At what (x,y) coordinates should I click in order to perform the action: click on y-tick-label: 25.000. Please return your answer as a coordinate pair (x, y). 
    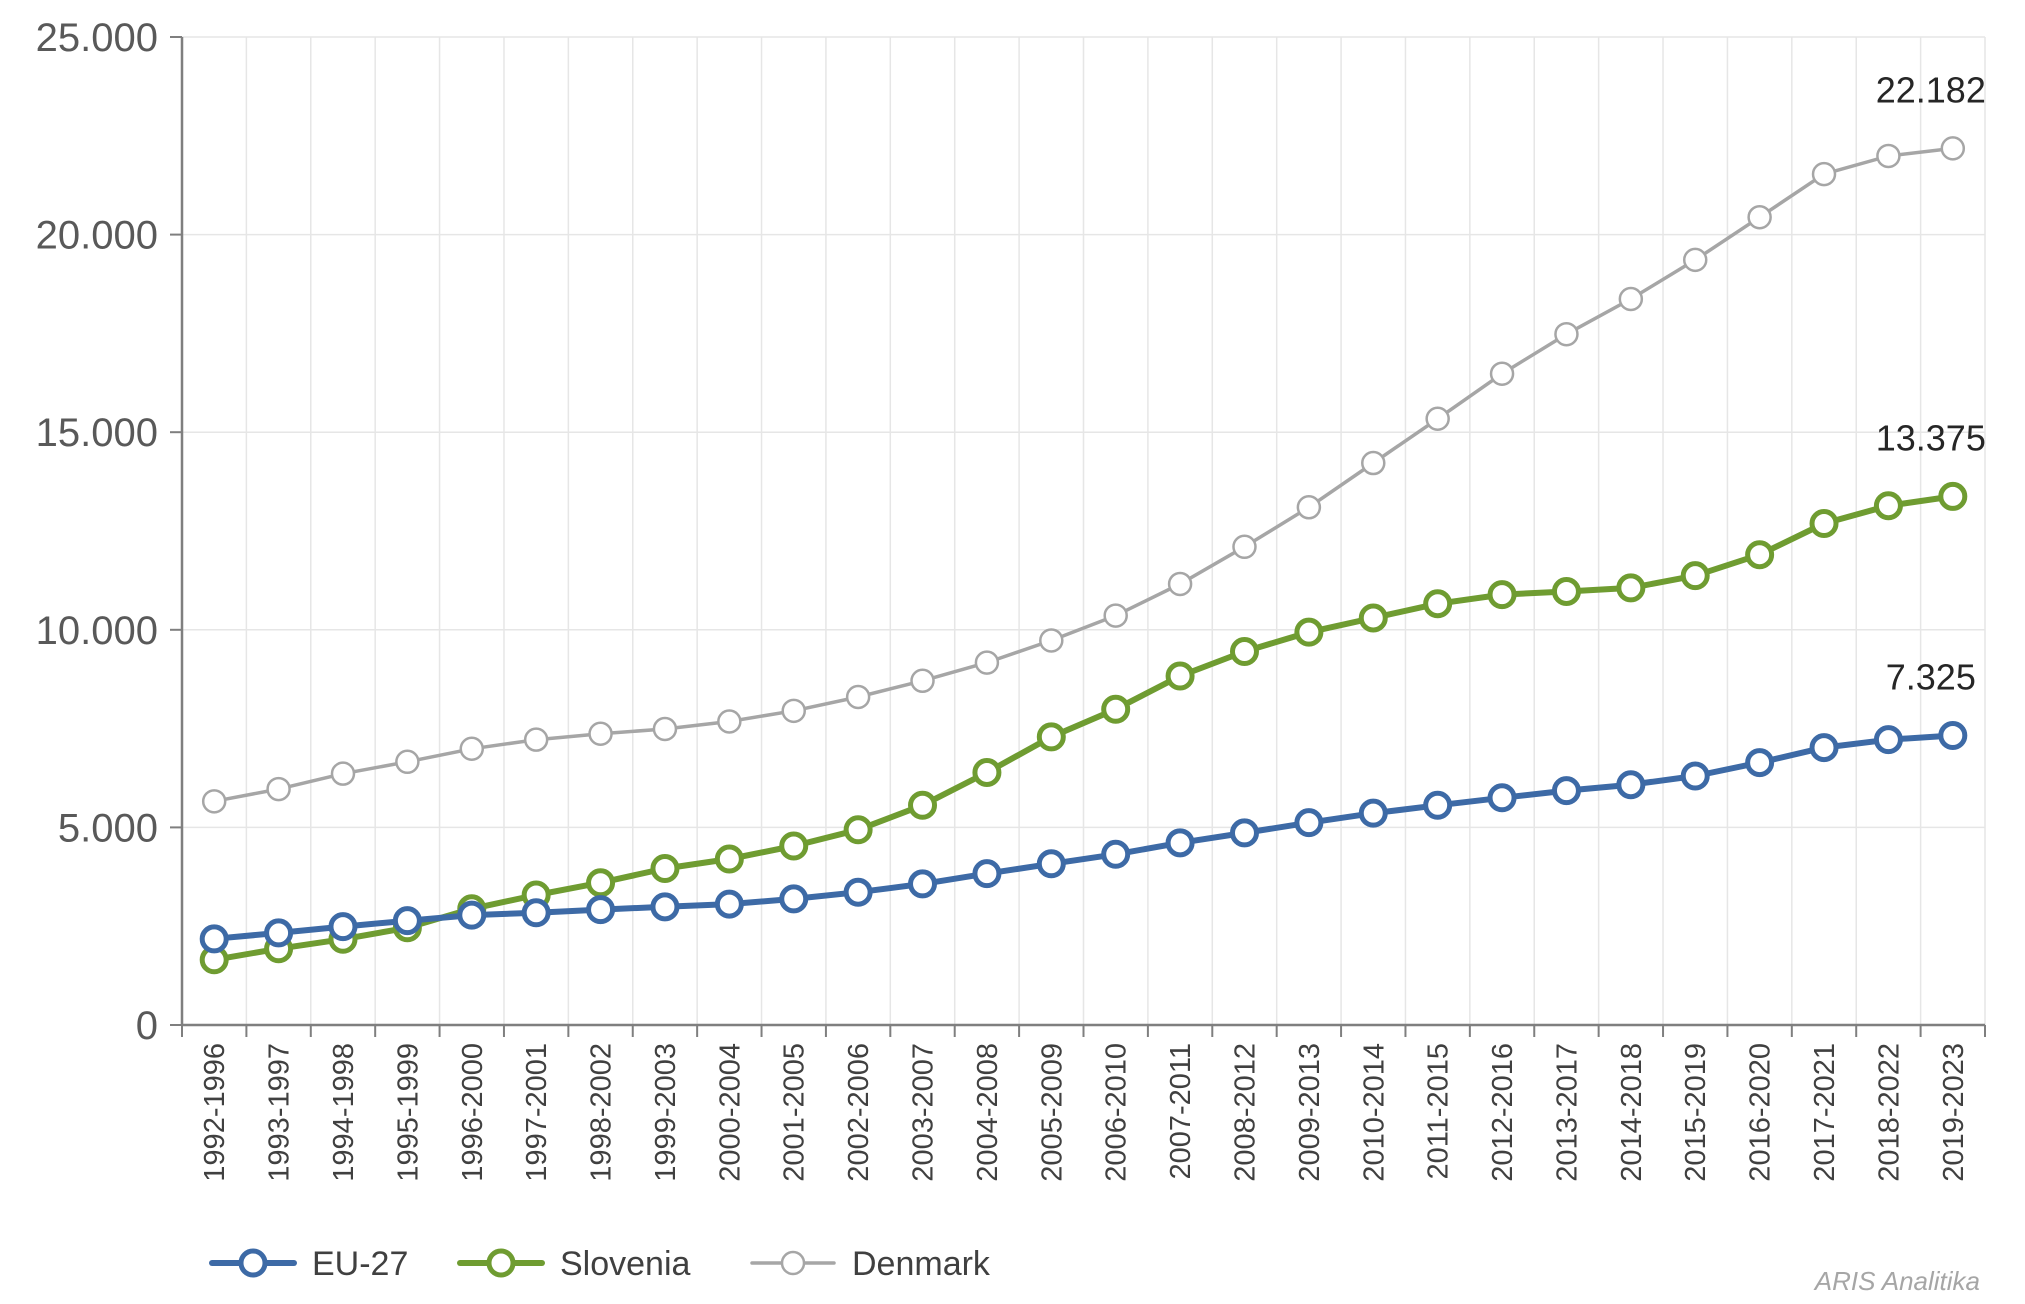
    Looking at the image, I should click on (97, 38).